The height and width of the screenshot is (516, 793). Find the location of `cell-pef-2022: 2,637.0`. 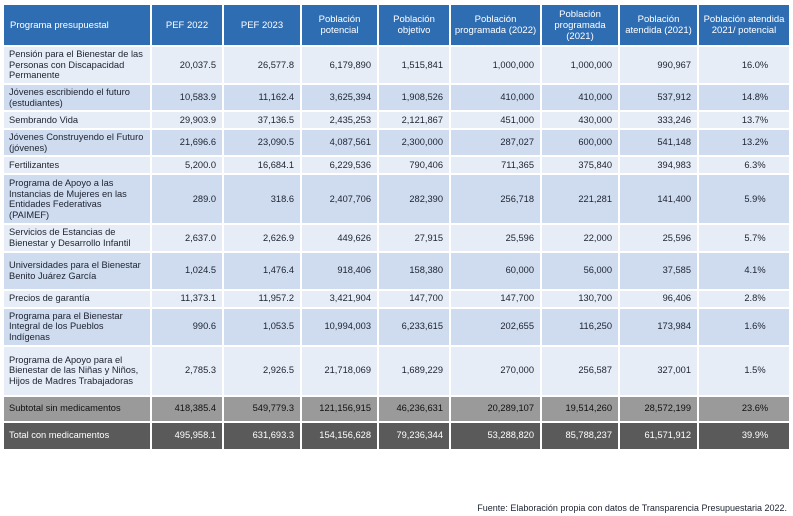

cell-pef-2022: 2,637.0 is located at coordinates (187, 238).